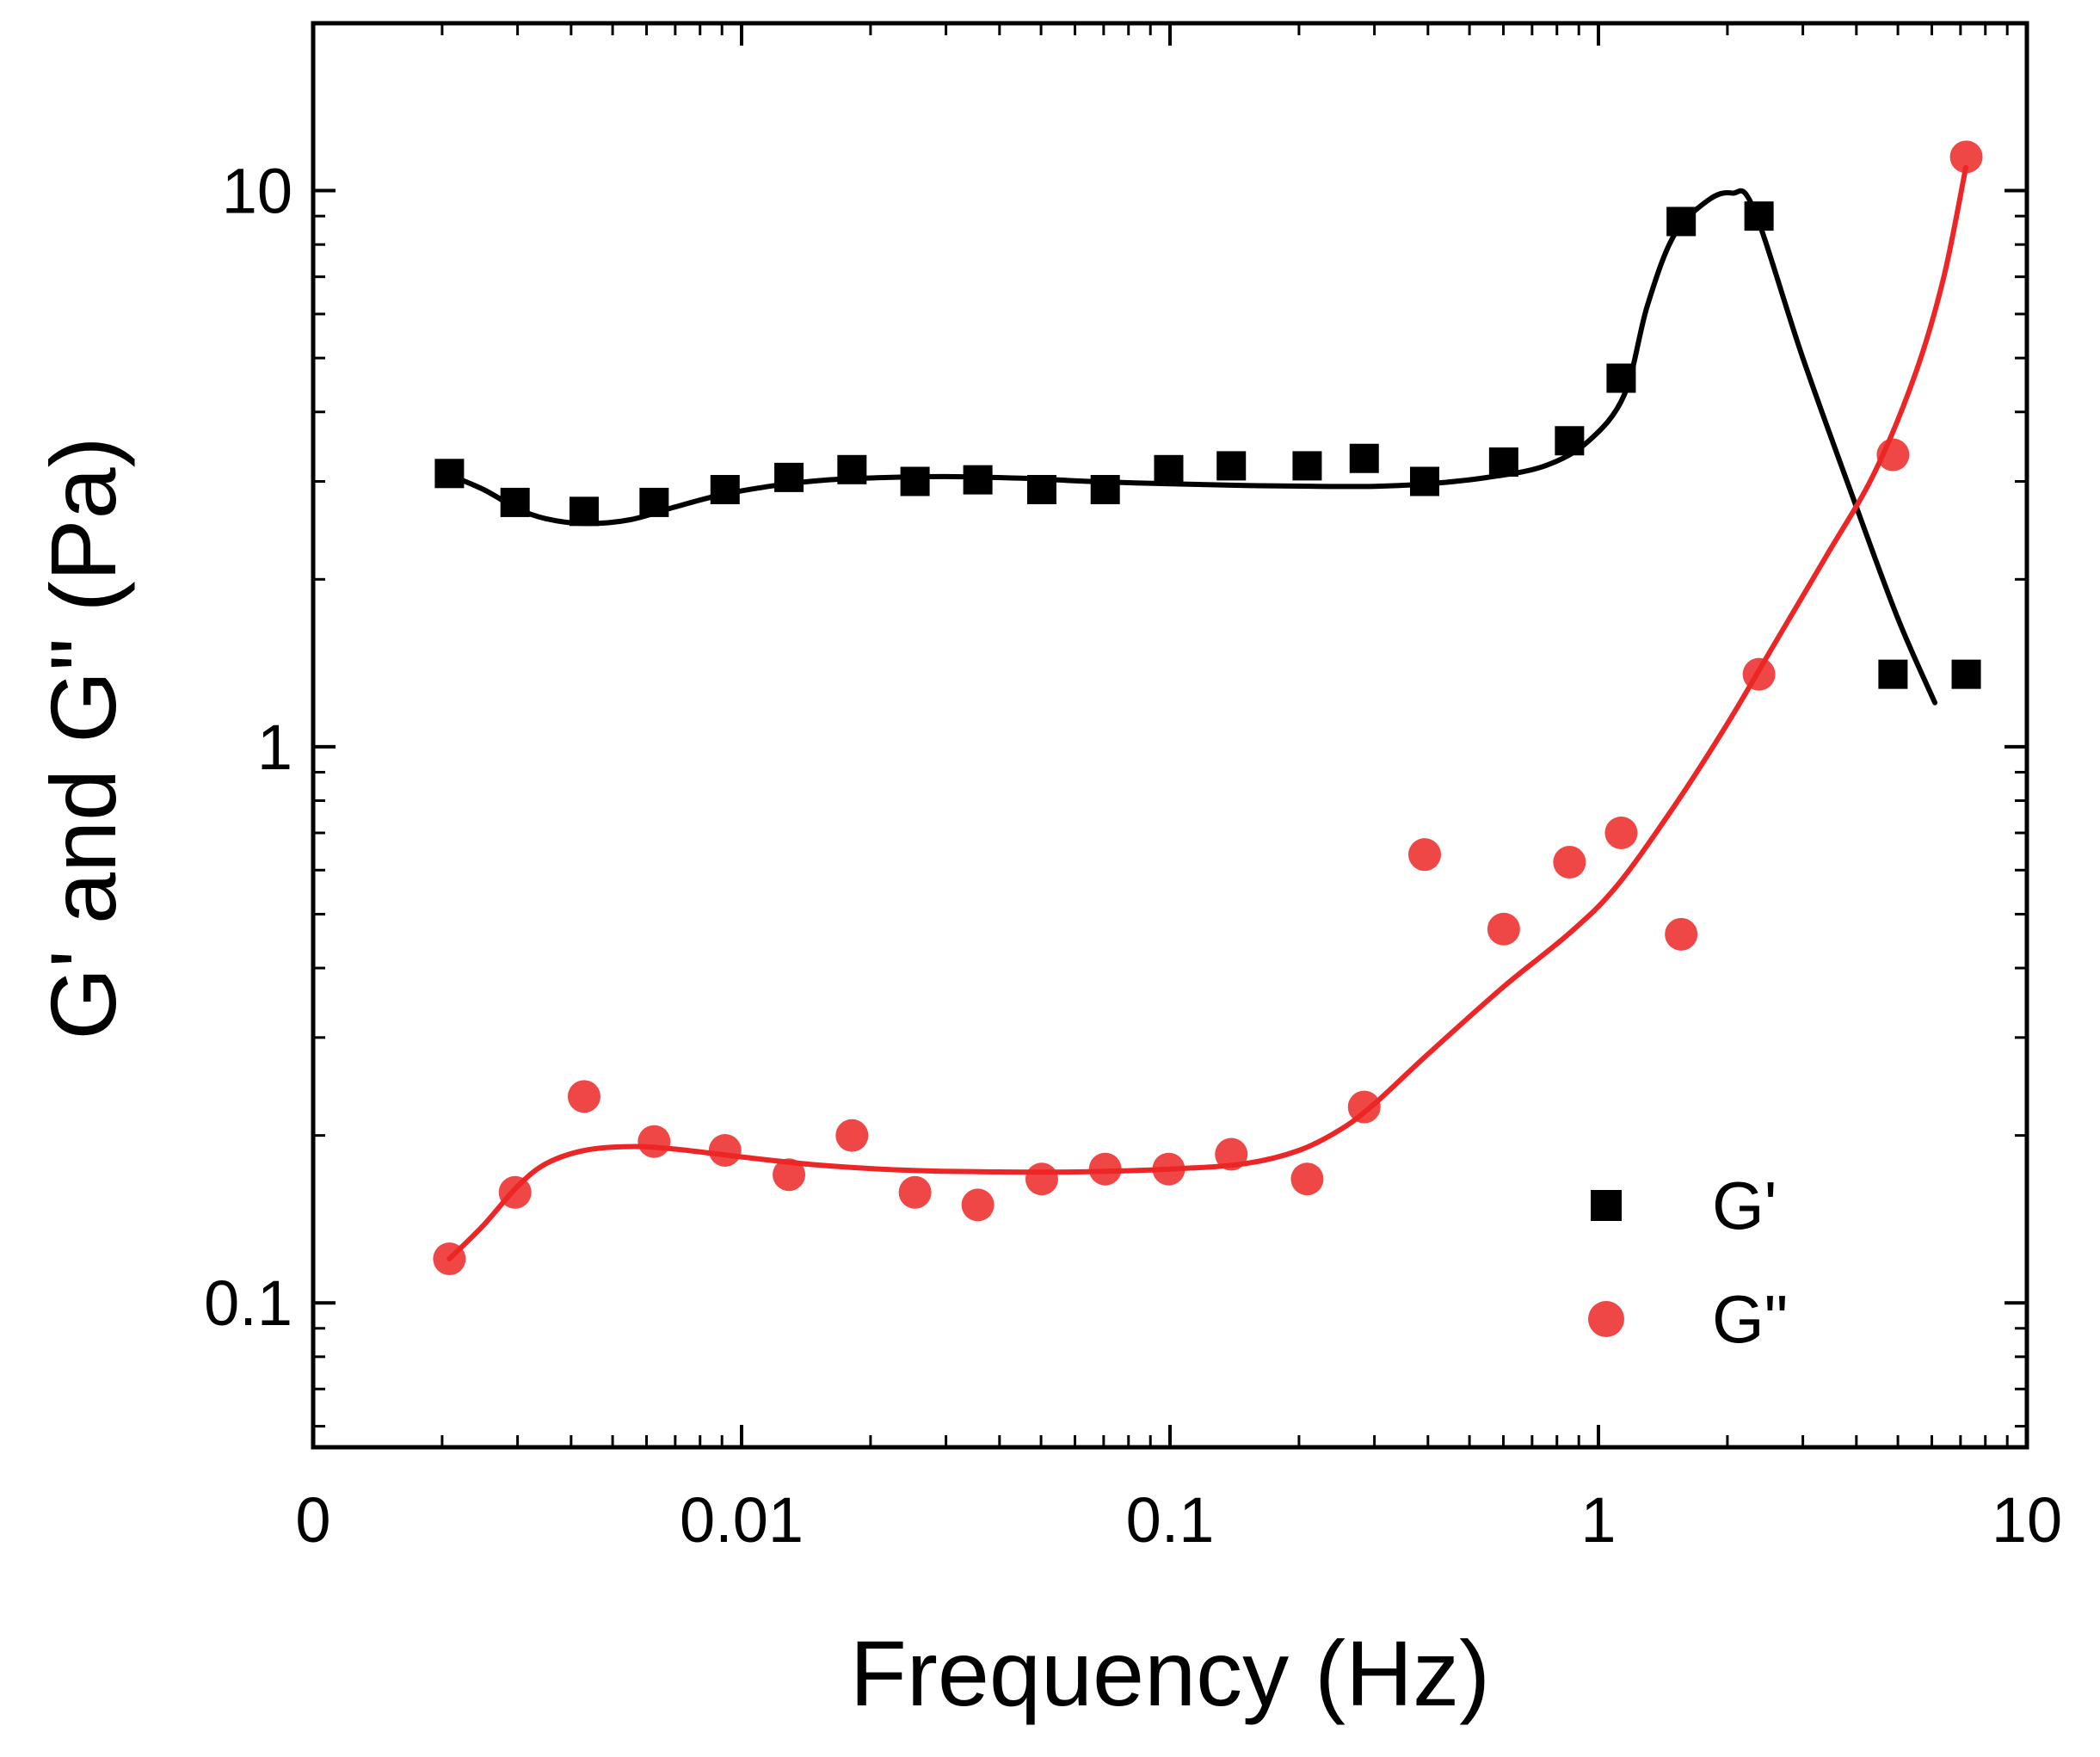 This screenshot has width=2100, height=1757. I want to click on y-tick-label: 10, so click(257, 191).